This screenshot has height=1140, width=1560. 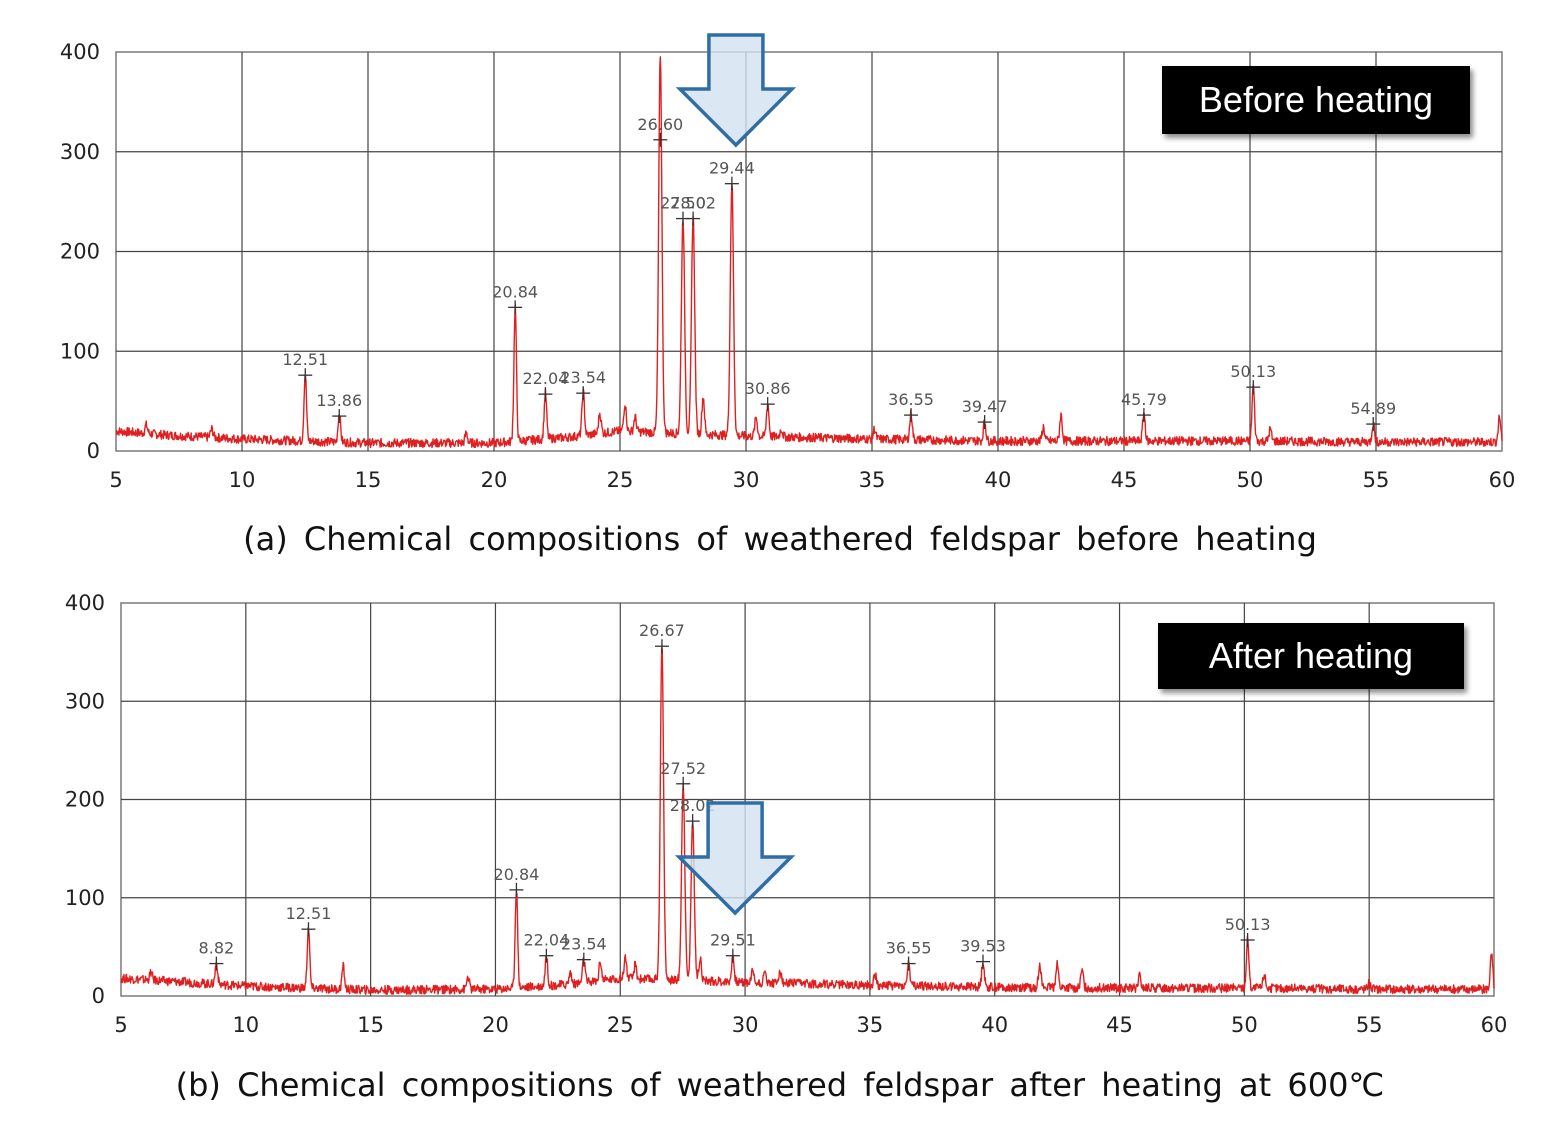 What do you see at coordinates (733, 940) in the screenshot?
I see `peak-label: 29.51` at bounding box center [733, 940].